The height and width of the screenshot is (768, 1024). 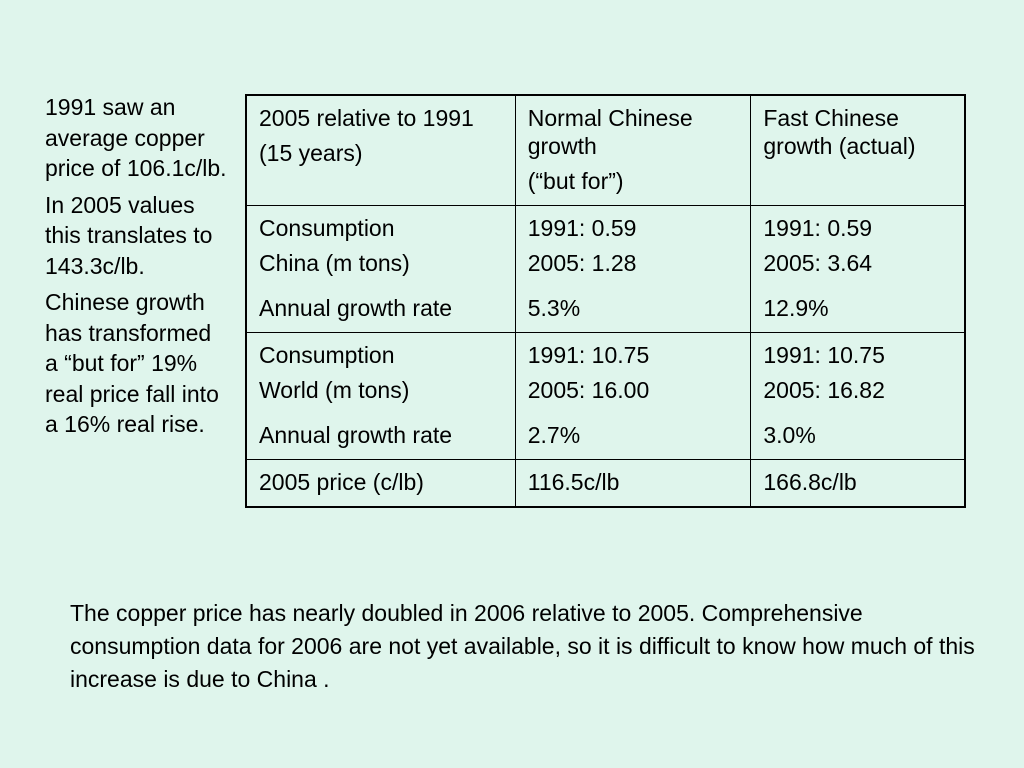 I want to click on header-period-years: (15 years), so click(x=311, y=153).